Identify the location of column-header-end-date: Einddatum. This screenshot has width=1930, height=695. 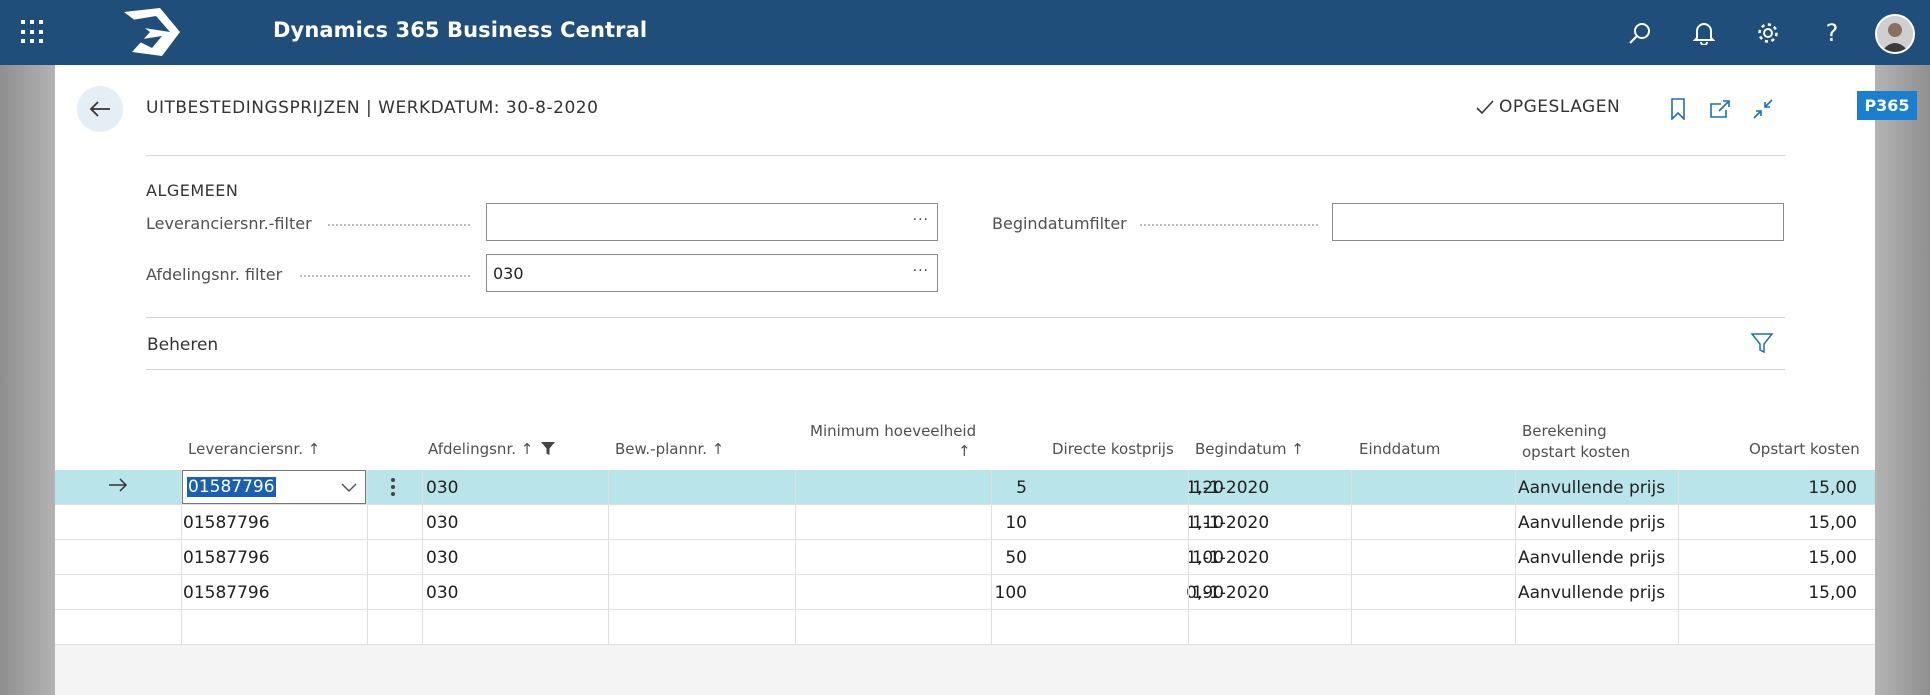
(1400, 449).